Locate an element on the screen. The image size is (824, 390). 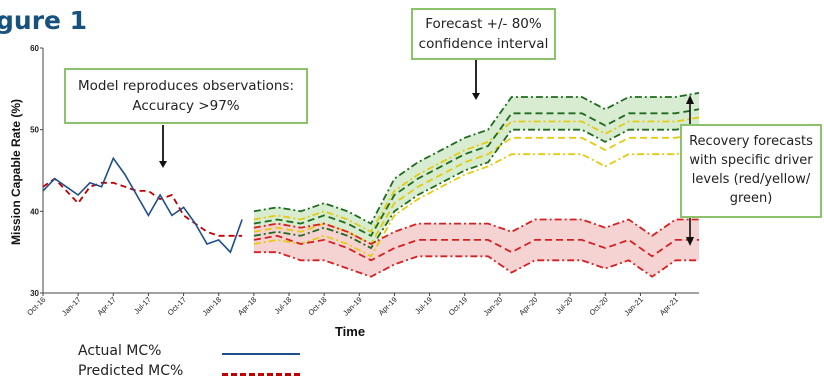
x-tick-label: Apr-19 is located at coordinates (388, 306).